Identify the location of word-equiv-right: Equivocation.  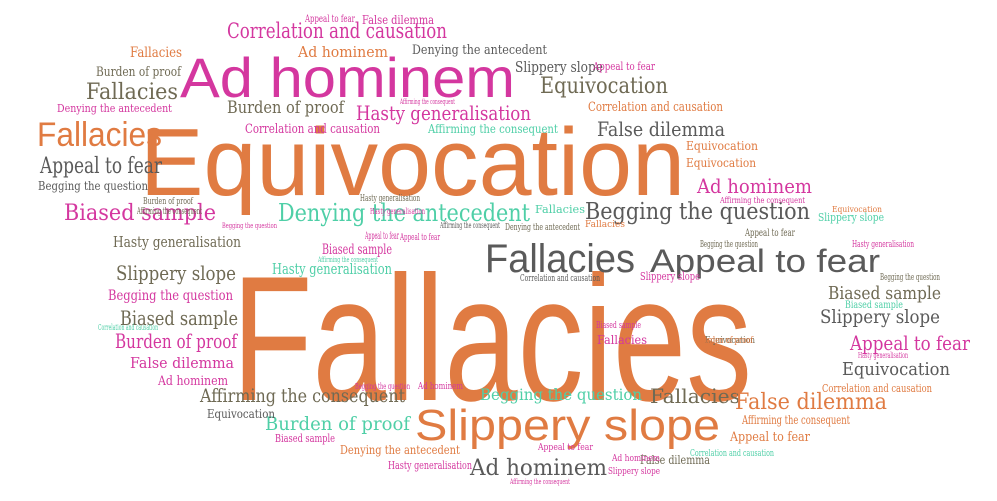
(896, 369).